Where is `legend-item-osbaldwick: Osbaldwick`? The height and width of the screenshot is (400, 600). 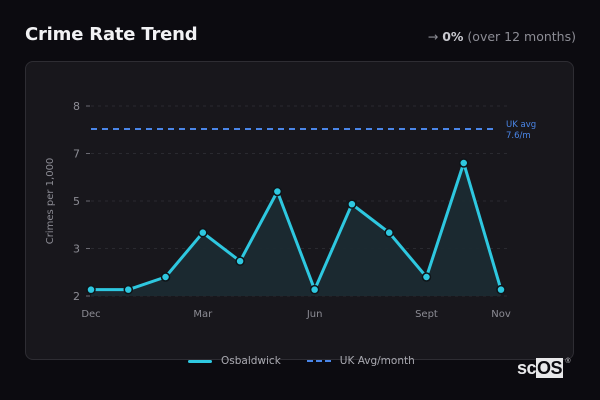
legend-item-osbaldwick: Osbaldwick is located at coordinates (234, 361).